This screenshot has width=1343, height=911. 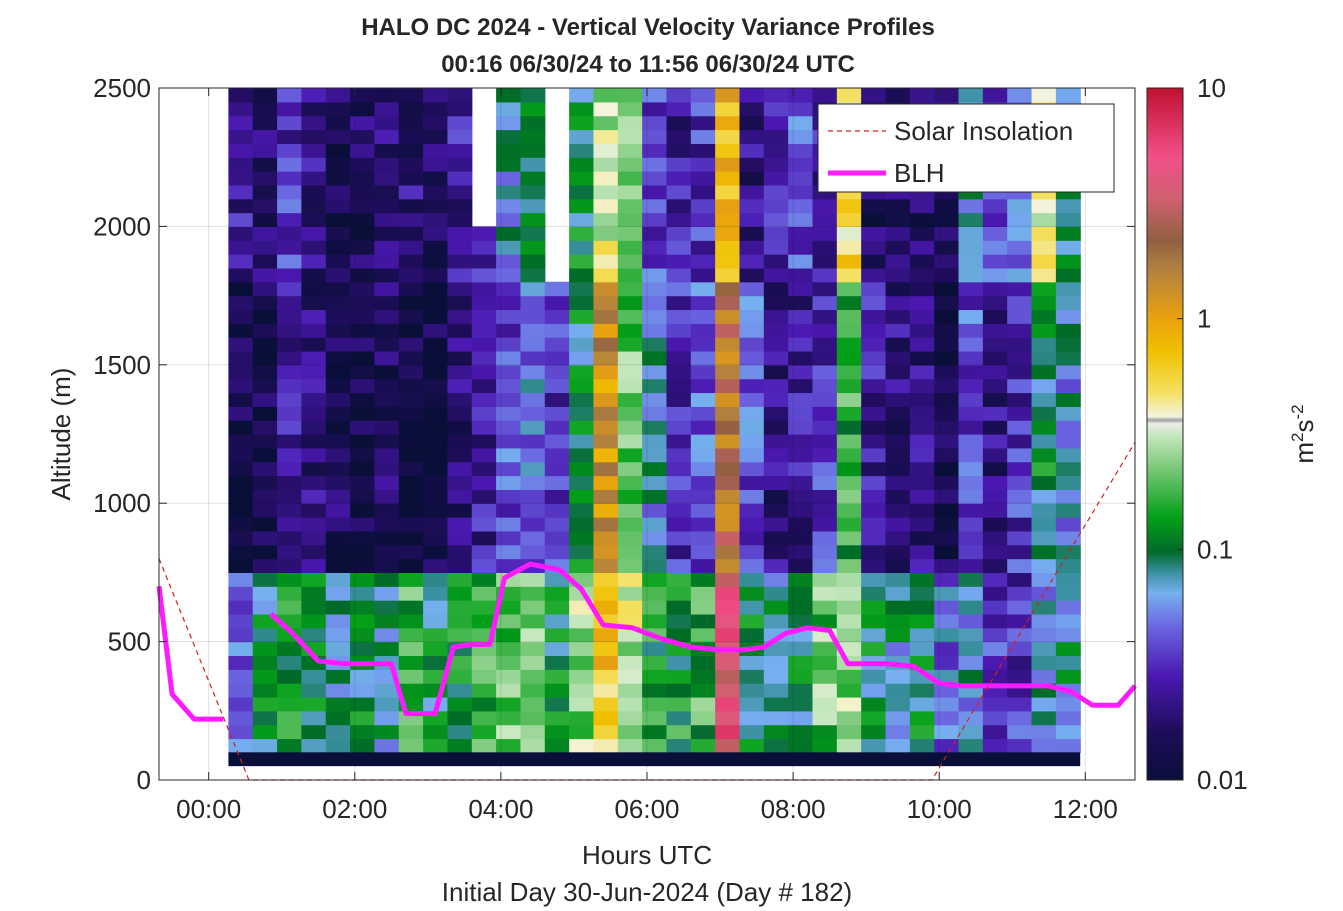 I want to click on colorbar-tick-label: 10, so click(x=1211, y=88).